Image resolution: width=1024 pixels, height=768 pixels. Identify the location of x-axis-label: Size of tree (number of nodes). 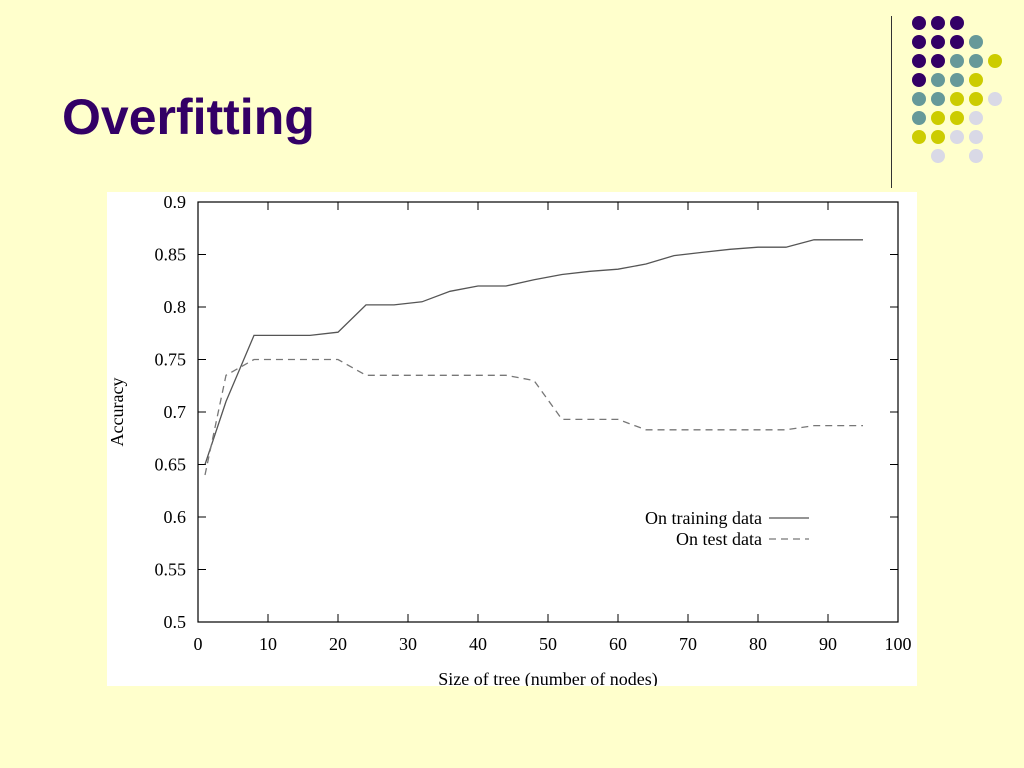
(547, 677).